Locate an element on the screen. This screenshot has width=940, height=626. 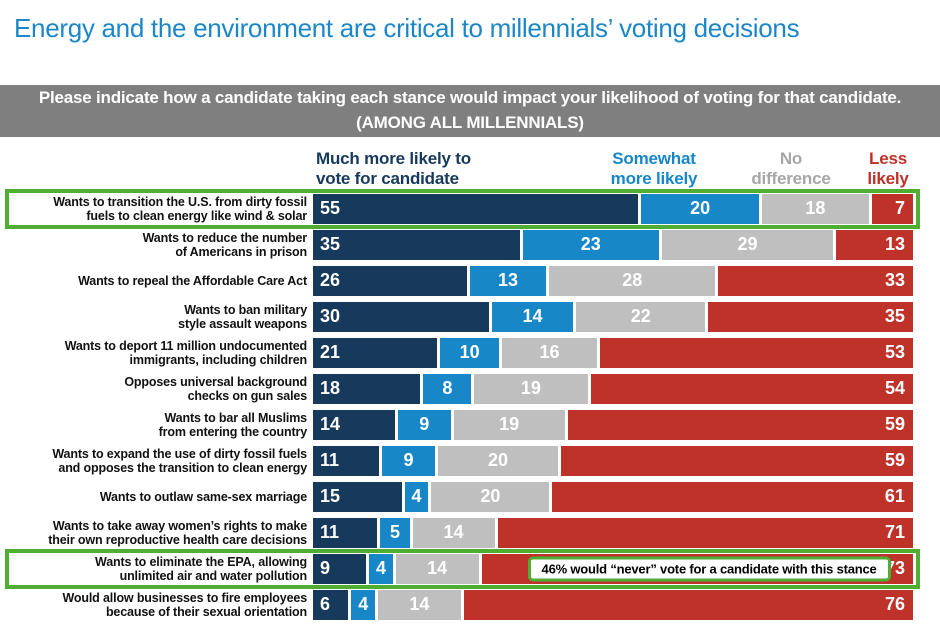
bar-segment-somewhat: 14 is located at coordinates (532, 316).